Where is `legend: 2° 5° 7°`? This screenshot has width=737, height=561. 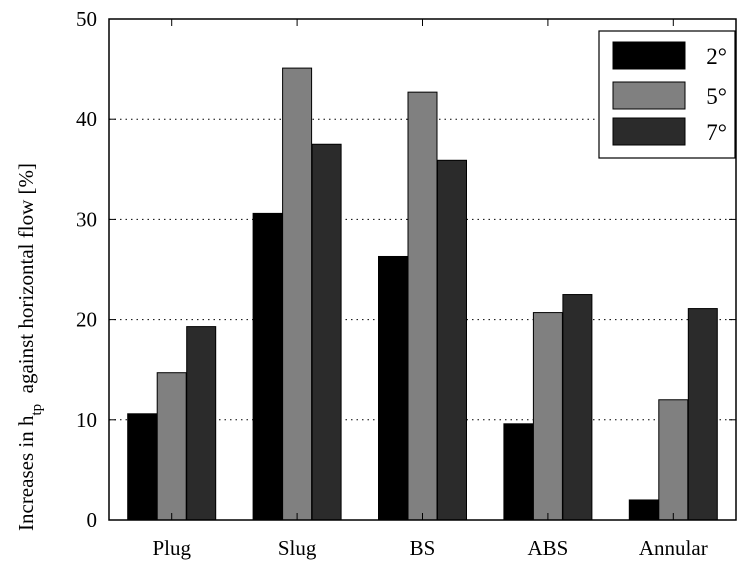
legend: 2° 5° 7° is located at coordinates (667, 94).